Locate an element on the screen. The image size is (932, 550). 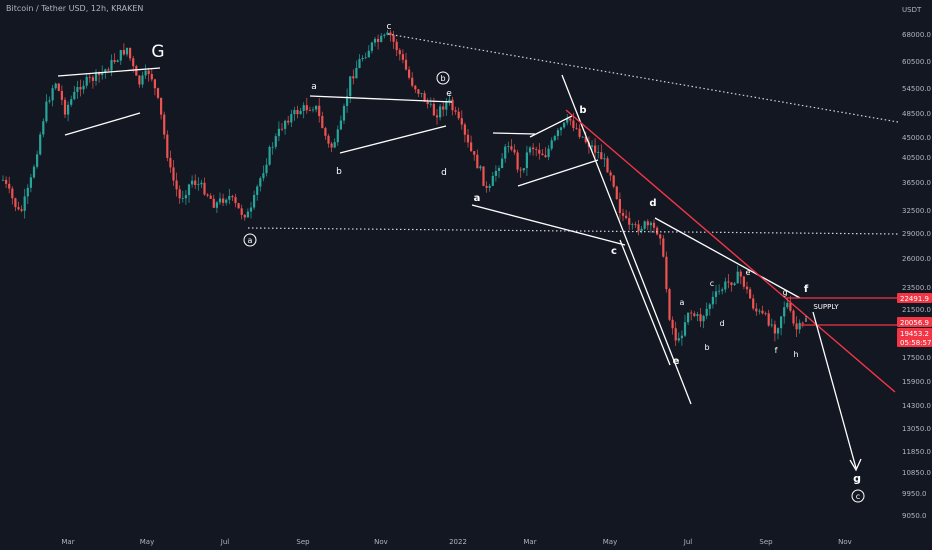
price-tick-label: 10850.0 is located at coordinates (916, 473).